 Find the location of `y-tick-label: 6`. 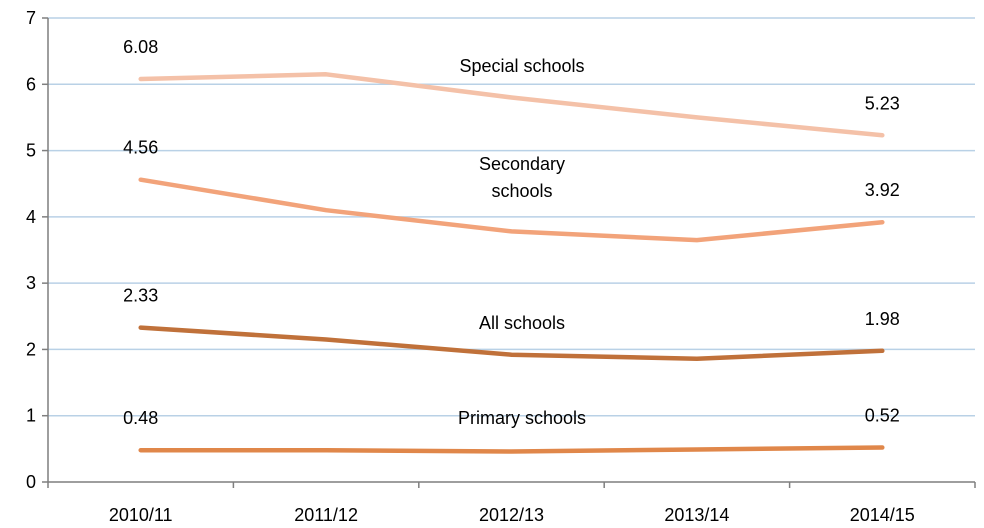

y-tick-label: 6 is located at coordinates (31, 84).